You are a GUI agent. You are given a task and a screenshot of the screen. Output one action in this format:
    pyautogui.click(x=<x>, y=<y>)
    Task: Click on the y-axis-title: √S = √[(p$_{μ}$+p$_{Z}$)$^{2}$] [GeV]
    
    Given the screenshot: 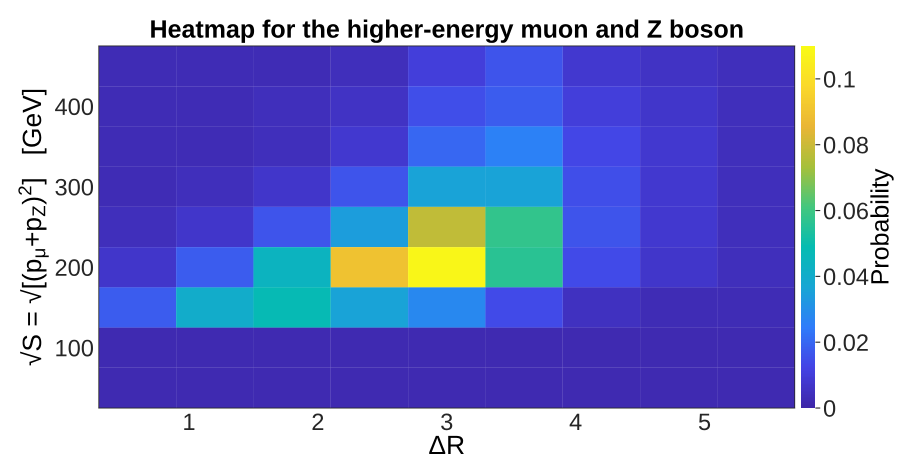 What is the action you would take?
    pyautogui.click(x=33, y=228)
    